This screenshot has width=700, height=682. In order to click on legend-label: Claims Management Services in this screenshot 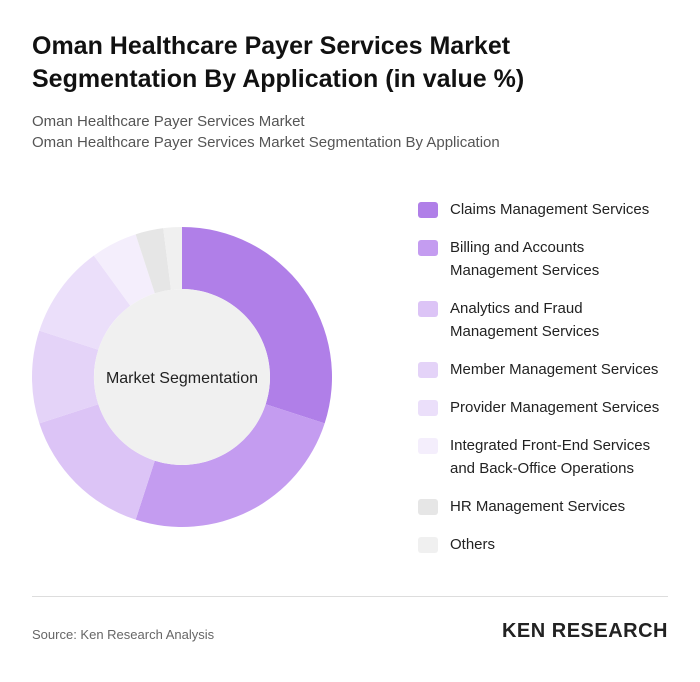, I will do `click(550, 209)`.